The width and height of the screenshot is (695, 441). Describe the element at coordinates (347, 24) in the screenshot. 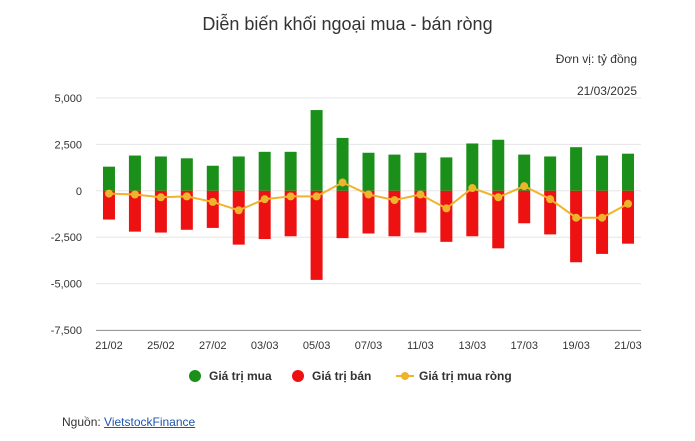

I see `chart-title: Diễn biến khối ngoại mua - bán ròng` at that location.